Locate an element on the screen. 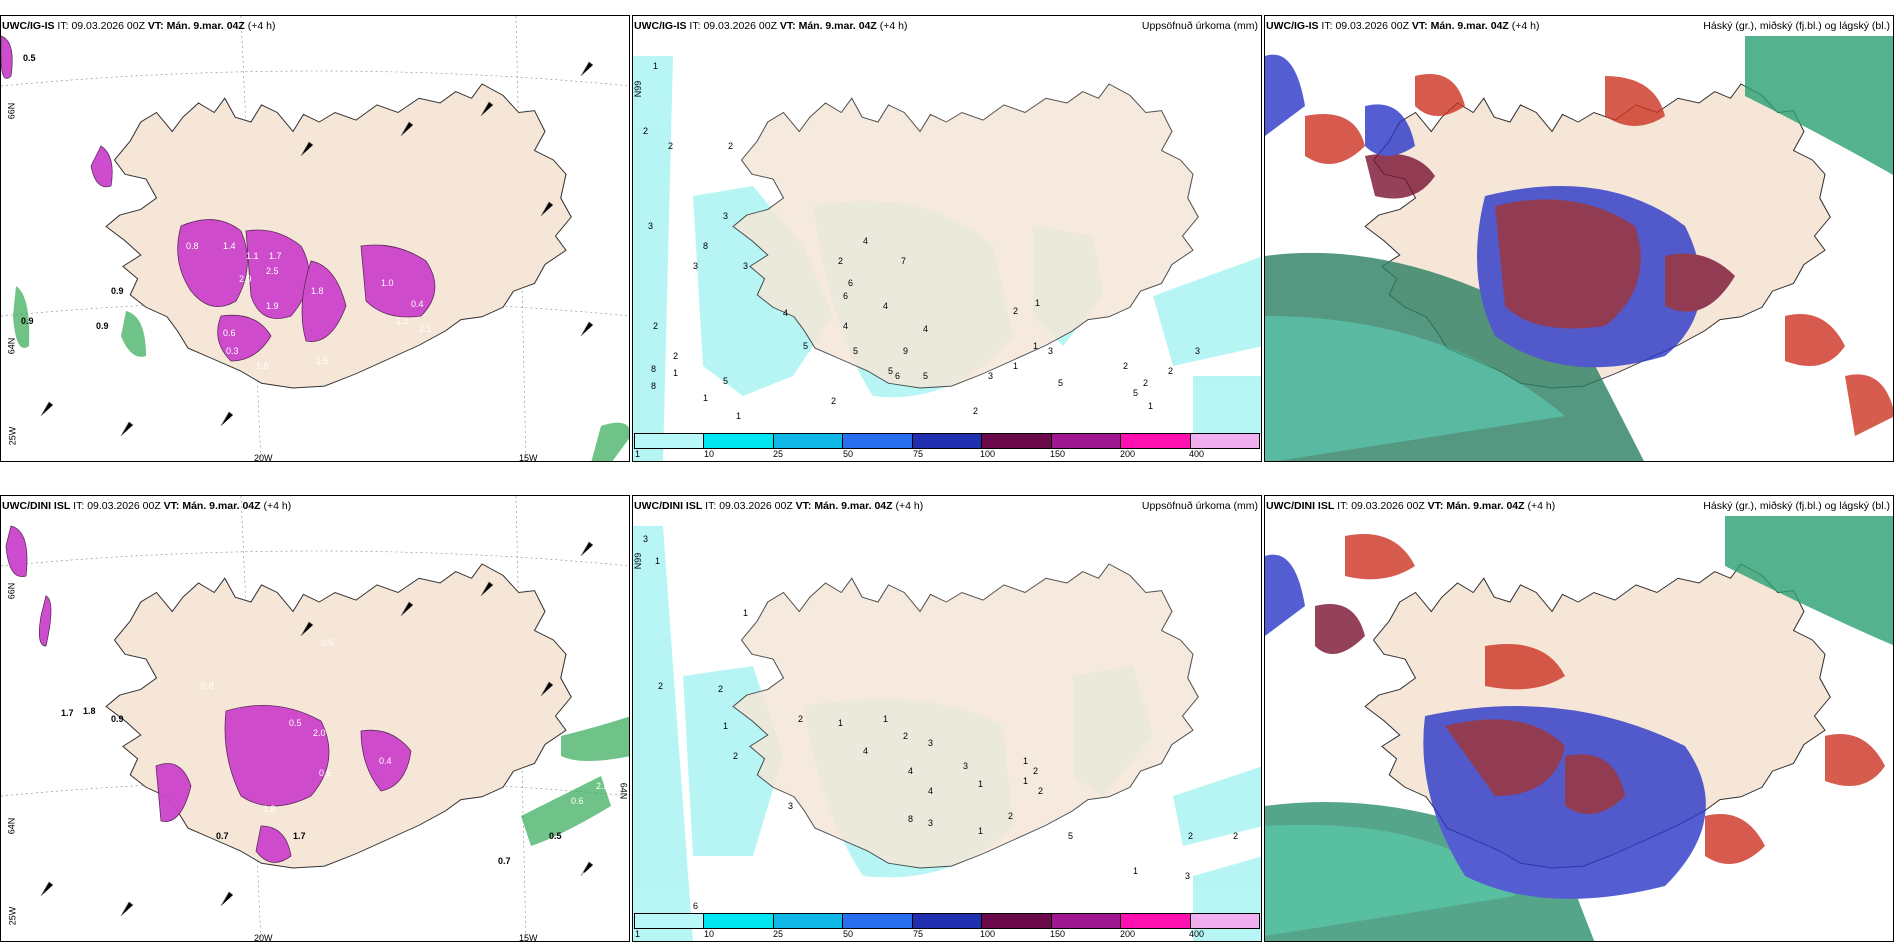 The image size is (1900, 950). value-label: 0.6 is located at coordinates (577, 801).